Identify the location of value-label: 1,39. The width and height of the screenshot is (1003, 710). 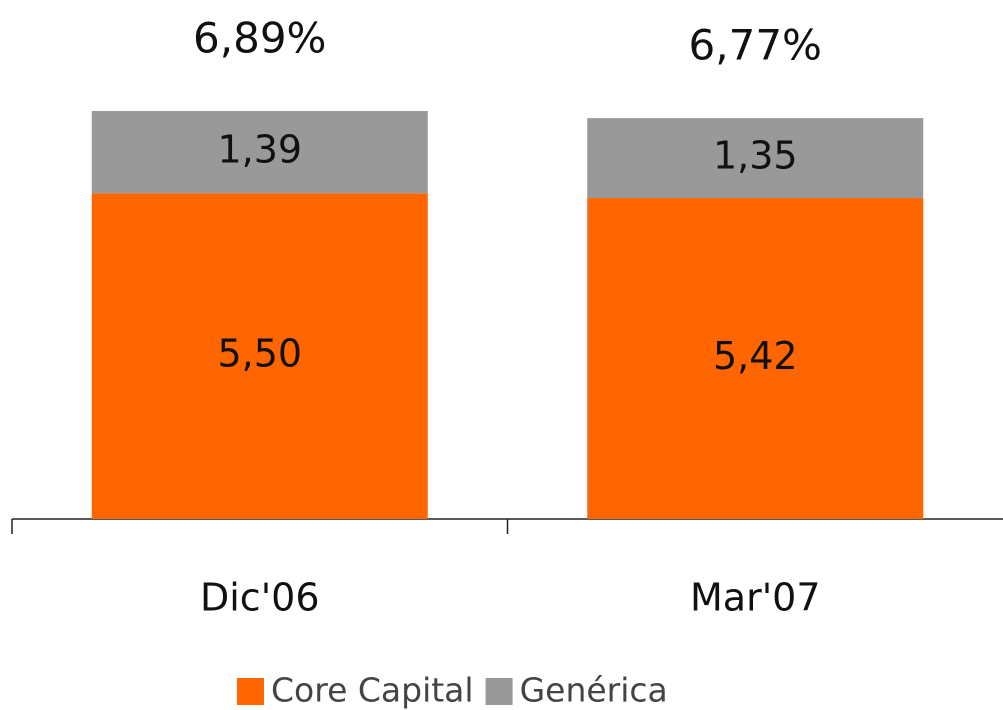
(259, 150).